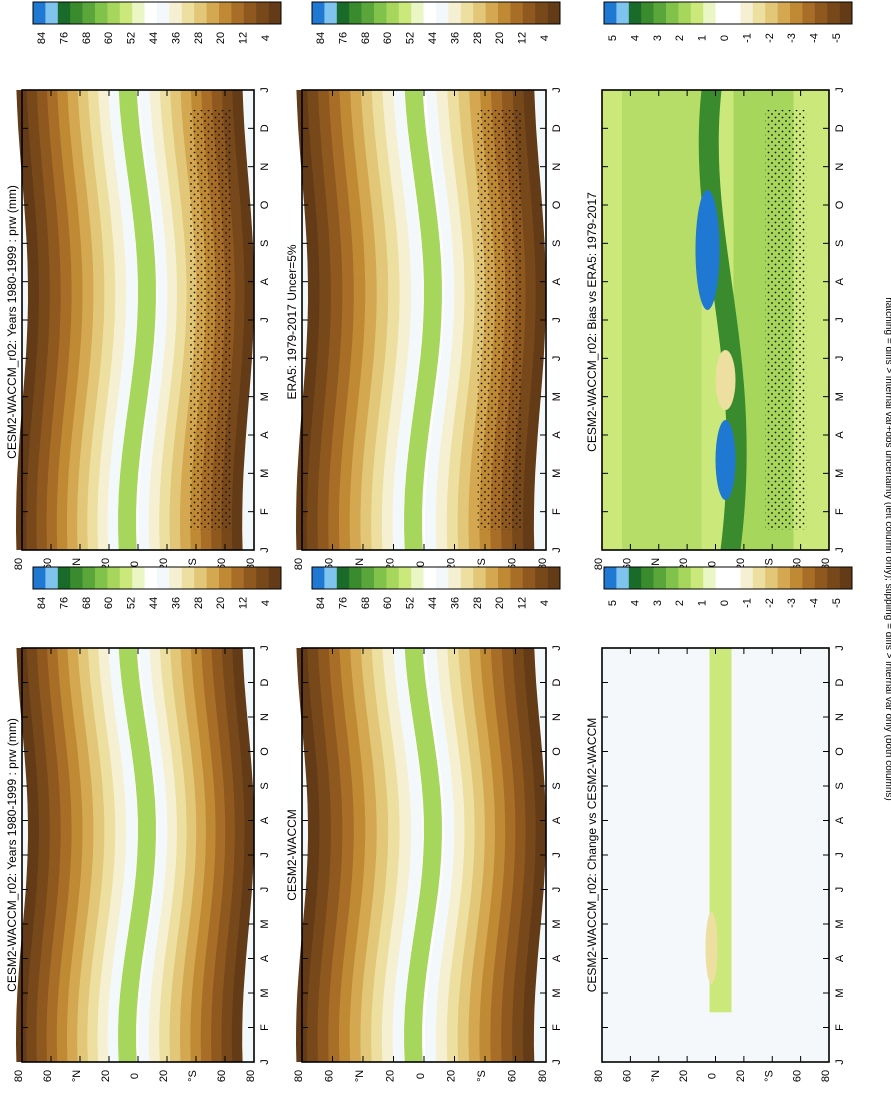 The image size is (891, 1098). I want to click on colorbar-label: 84, so click(42, 603).